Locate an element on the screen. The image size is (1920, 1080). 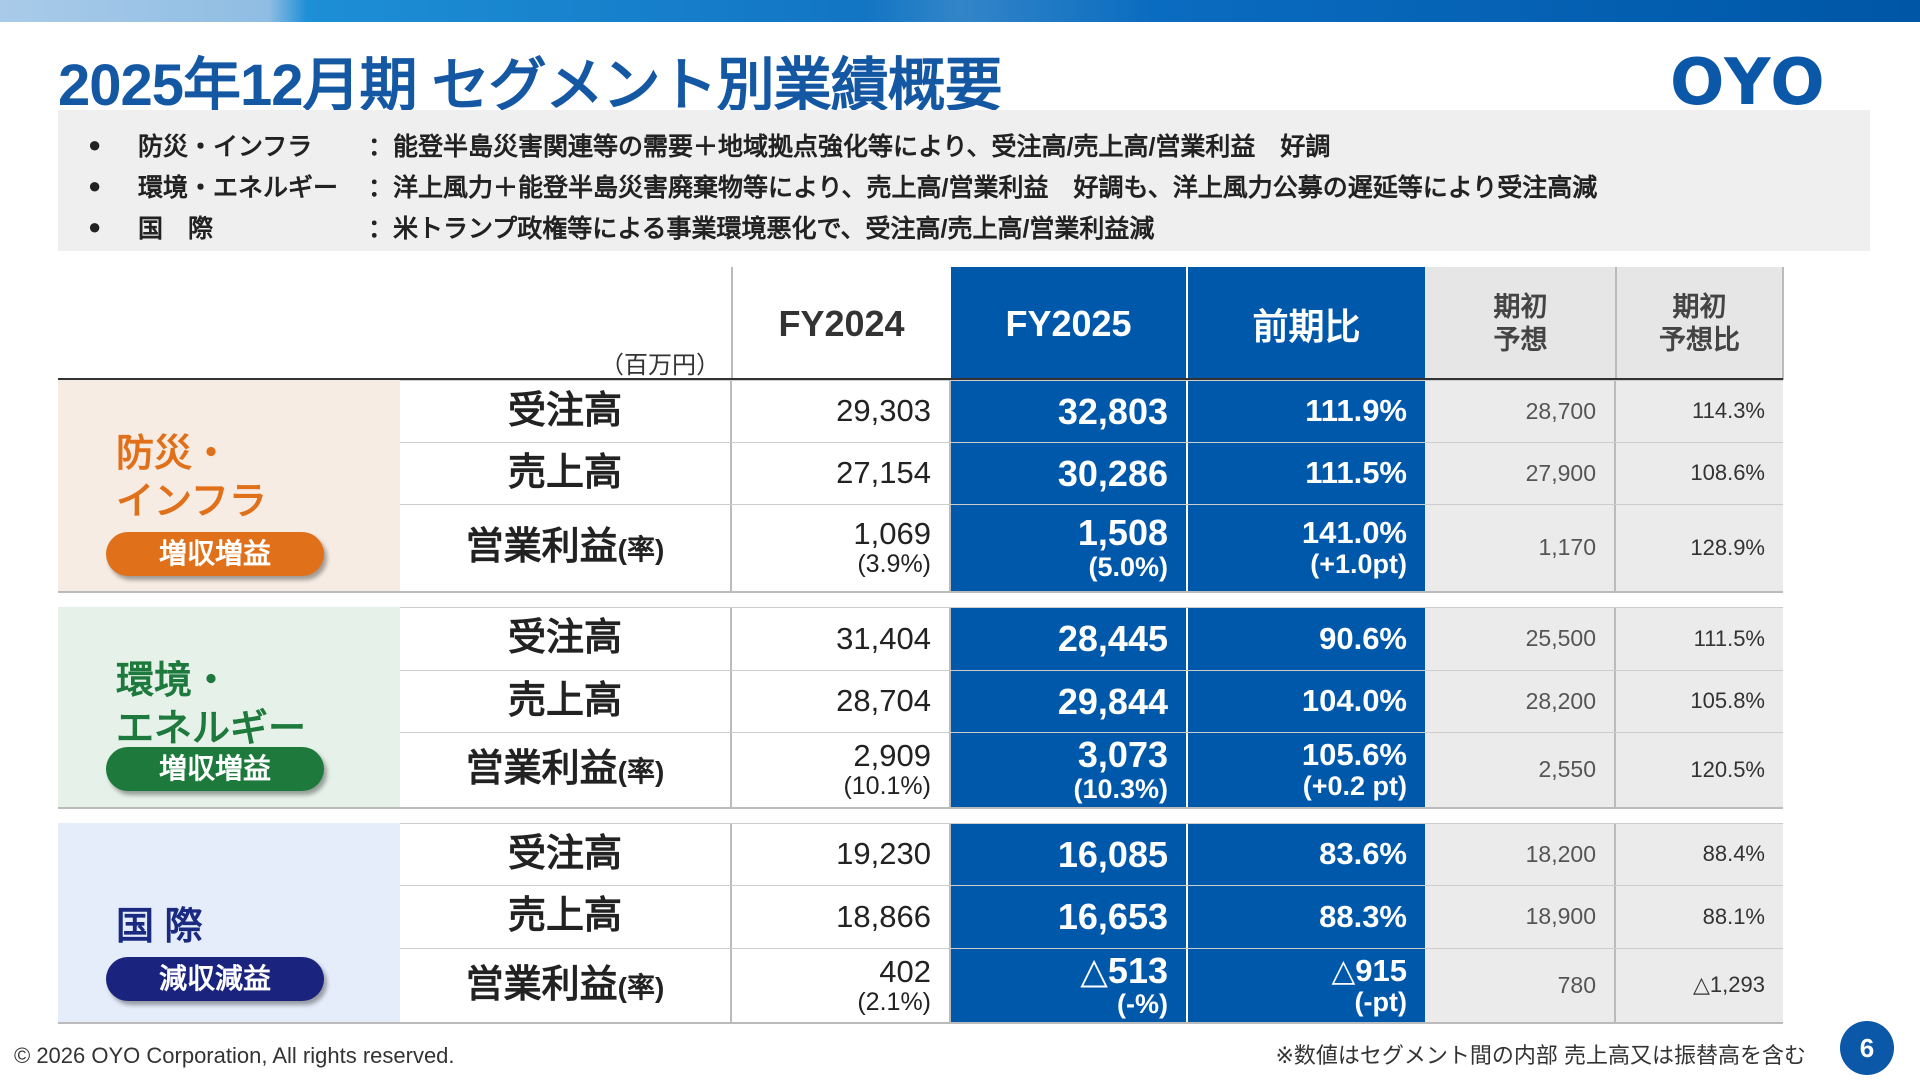
forecast-cell: 28,700 is located at coordinates (1520, 411).